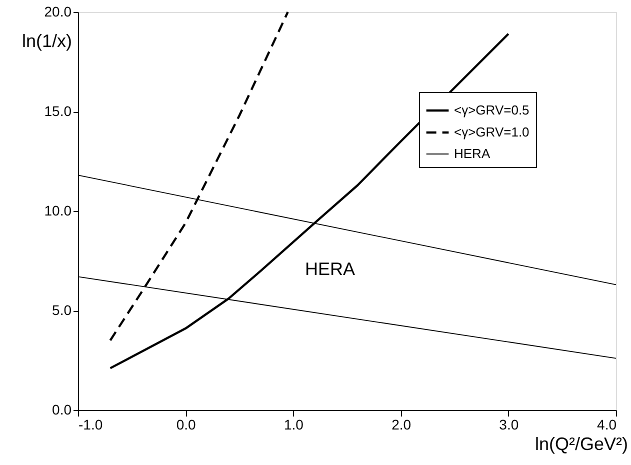 This screenshot has height=465, width=631. I want to click on x-axis-title: ln(Q²/GeV²), so click(581, 444).